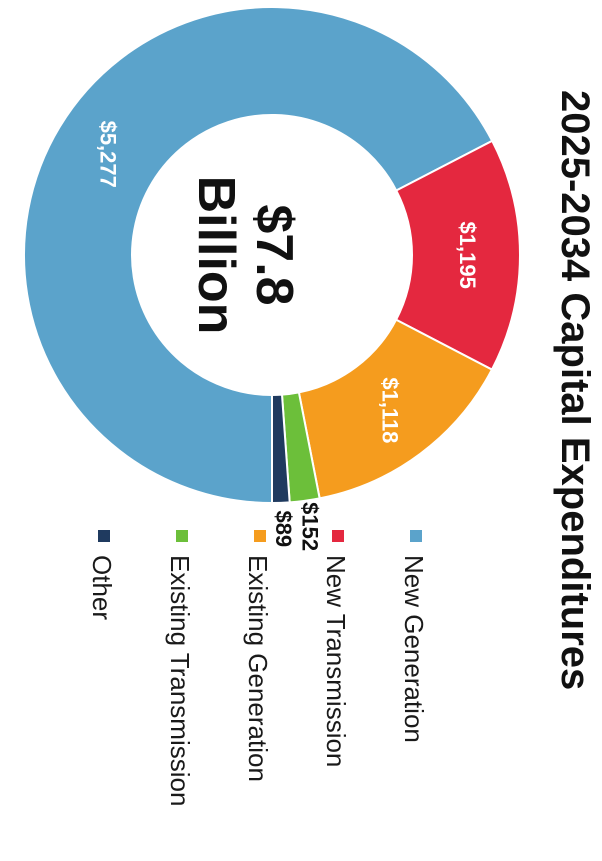  I want to click on data-label-existing-generation: $1,118, so click(389, 410).